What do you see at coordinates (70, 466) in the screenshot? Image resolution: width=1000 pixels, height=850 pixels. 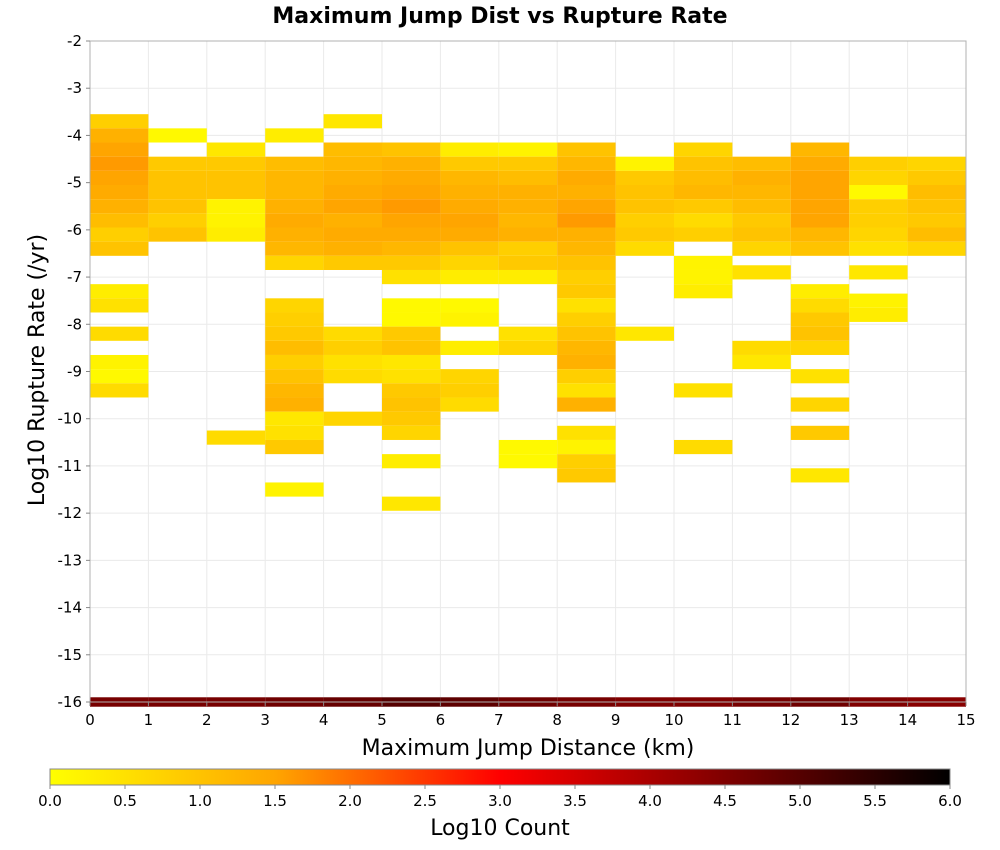 I see `y-tick-label: -11` at bounding box center [70, 466].